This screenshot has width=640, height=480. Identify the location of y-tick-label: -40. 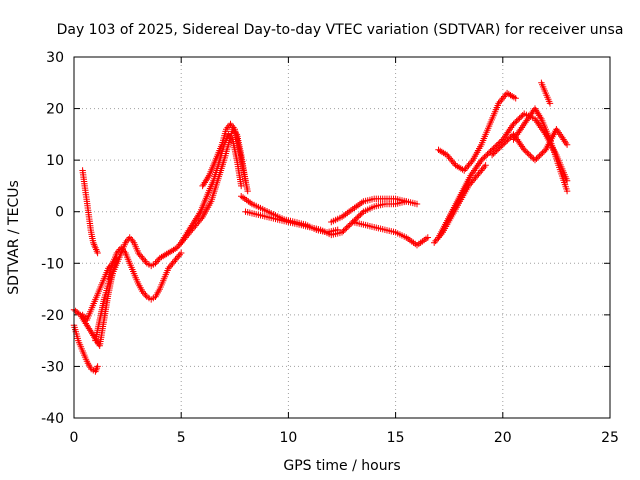
(52, 419).